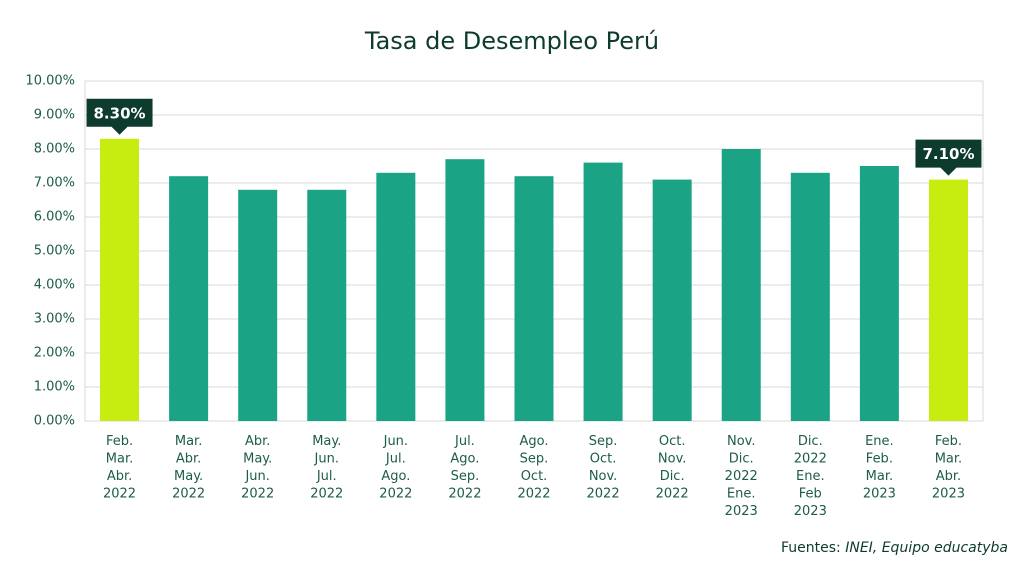 This screenshot has height=577, width=1024. Describe the element at coordinates (119, 468) in the screenshot. I see `x-tick-label: Feb. Mar. Abr. 2022` at that location.